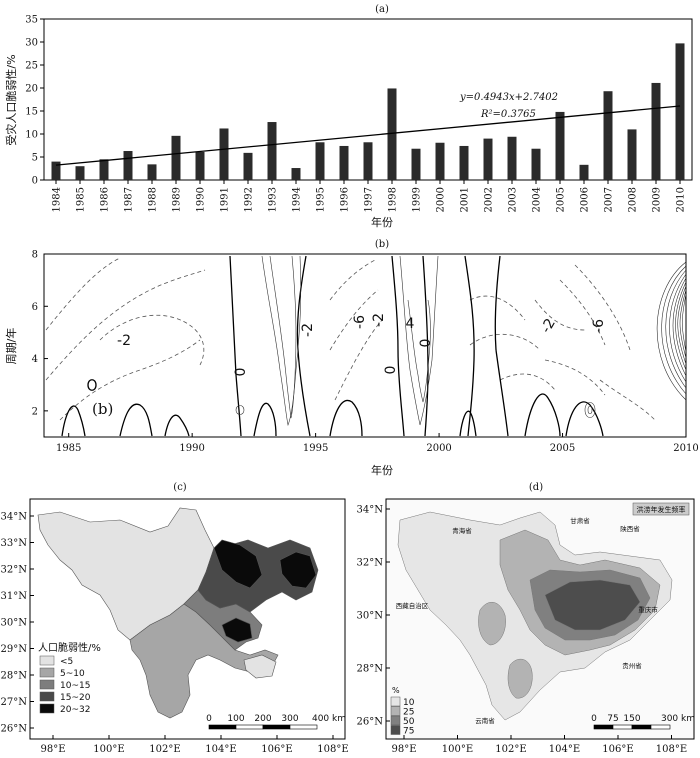 The image size is (700, 758). Describe the element at coordinates (75, 698) in the screenshot. I see `legend-label: 15~20` at that location.